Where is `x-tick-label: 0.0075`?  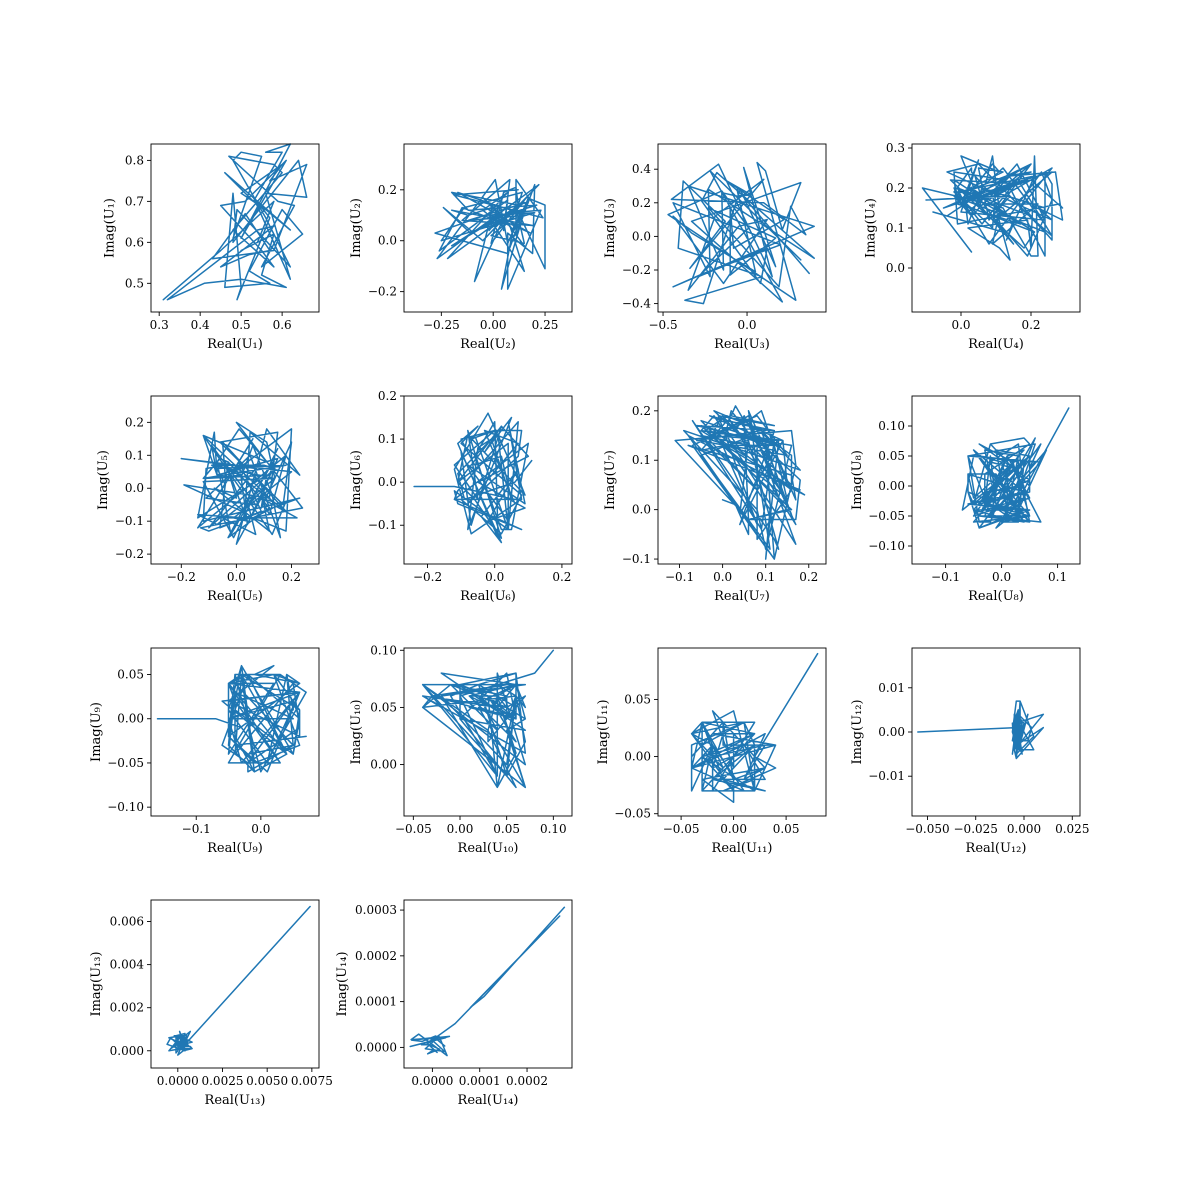 x-tick-label: 0.0075 is located at coordinates (312, 1081).